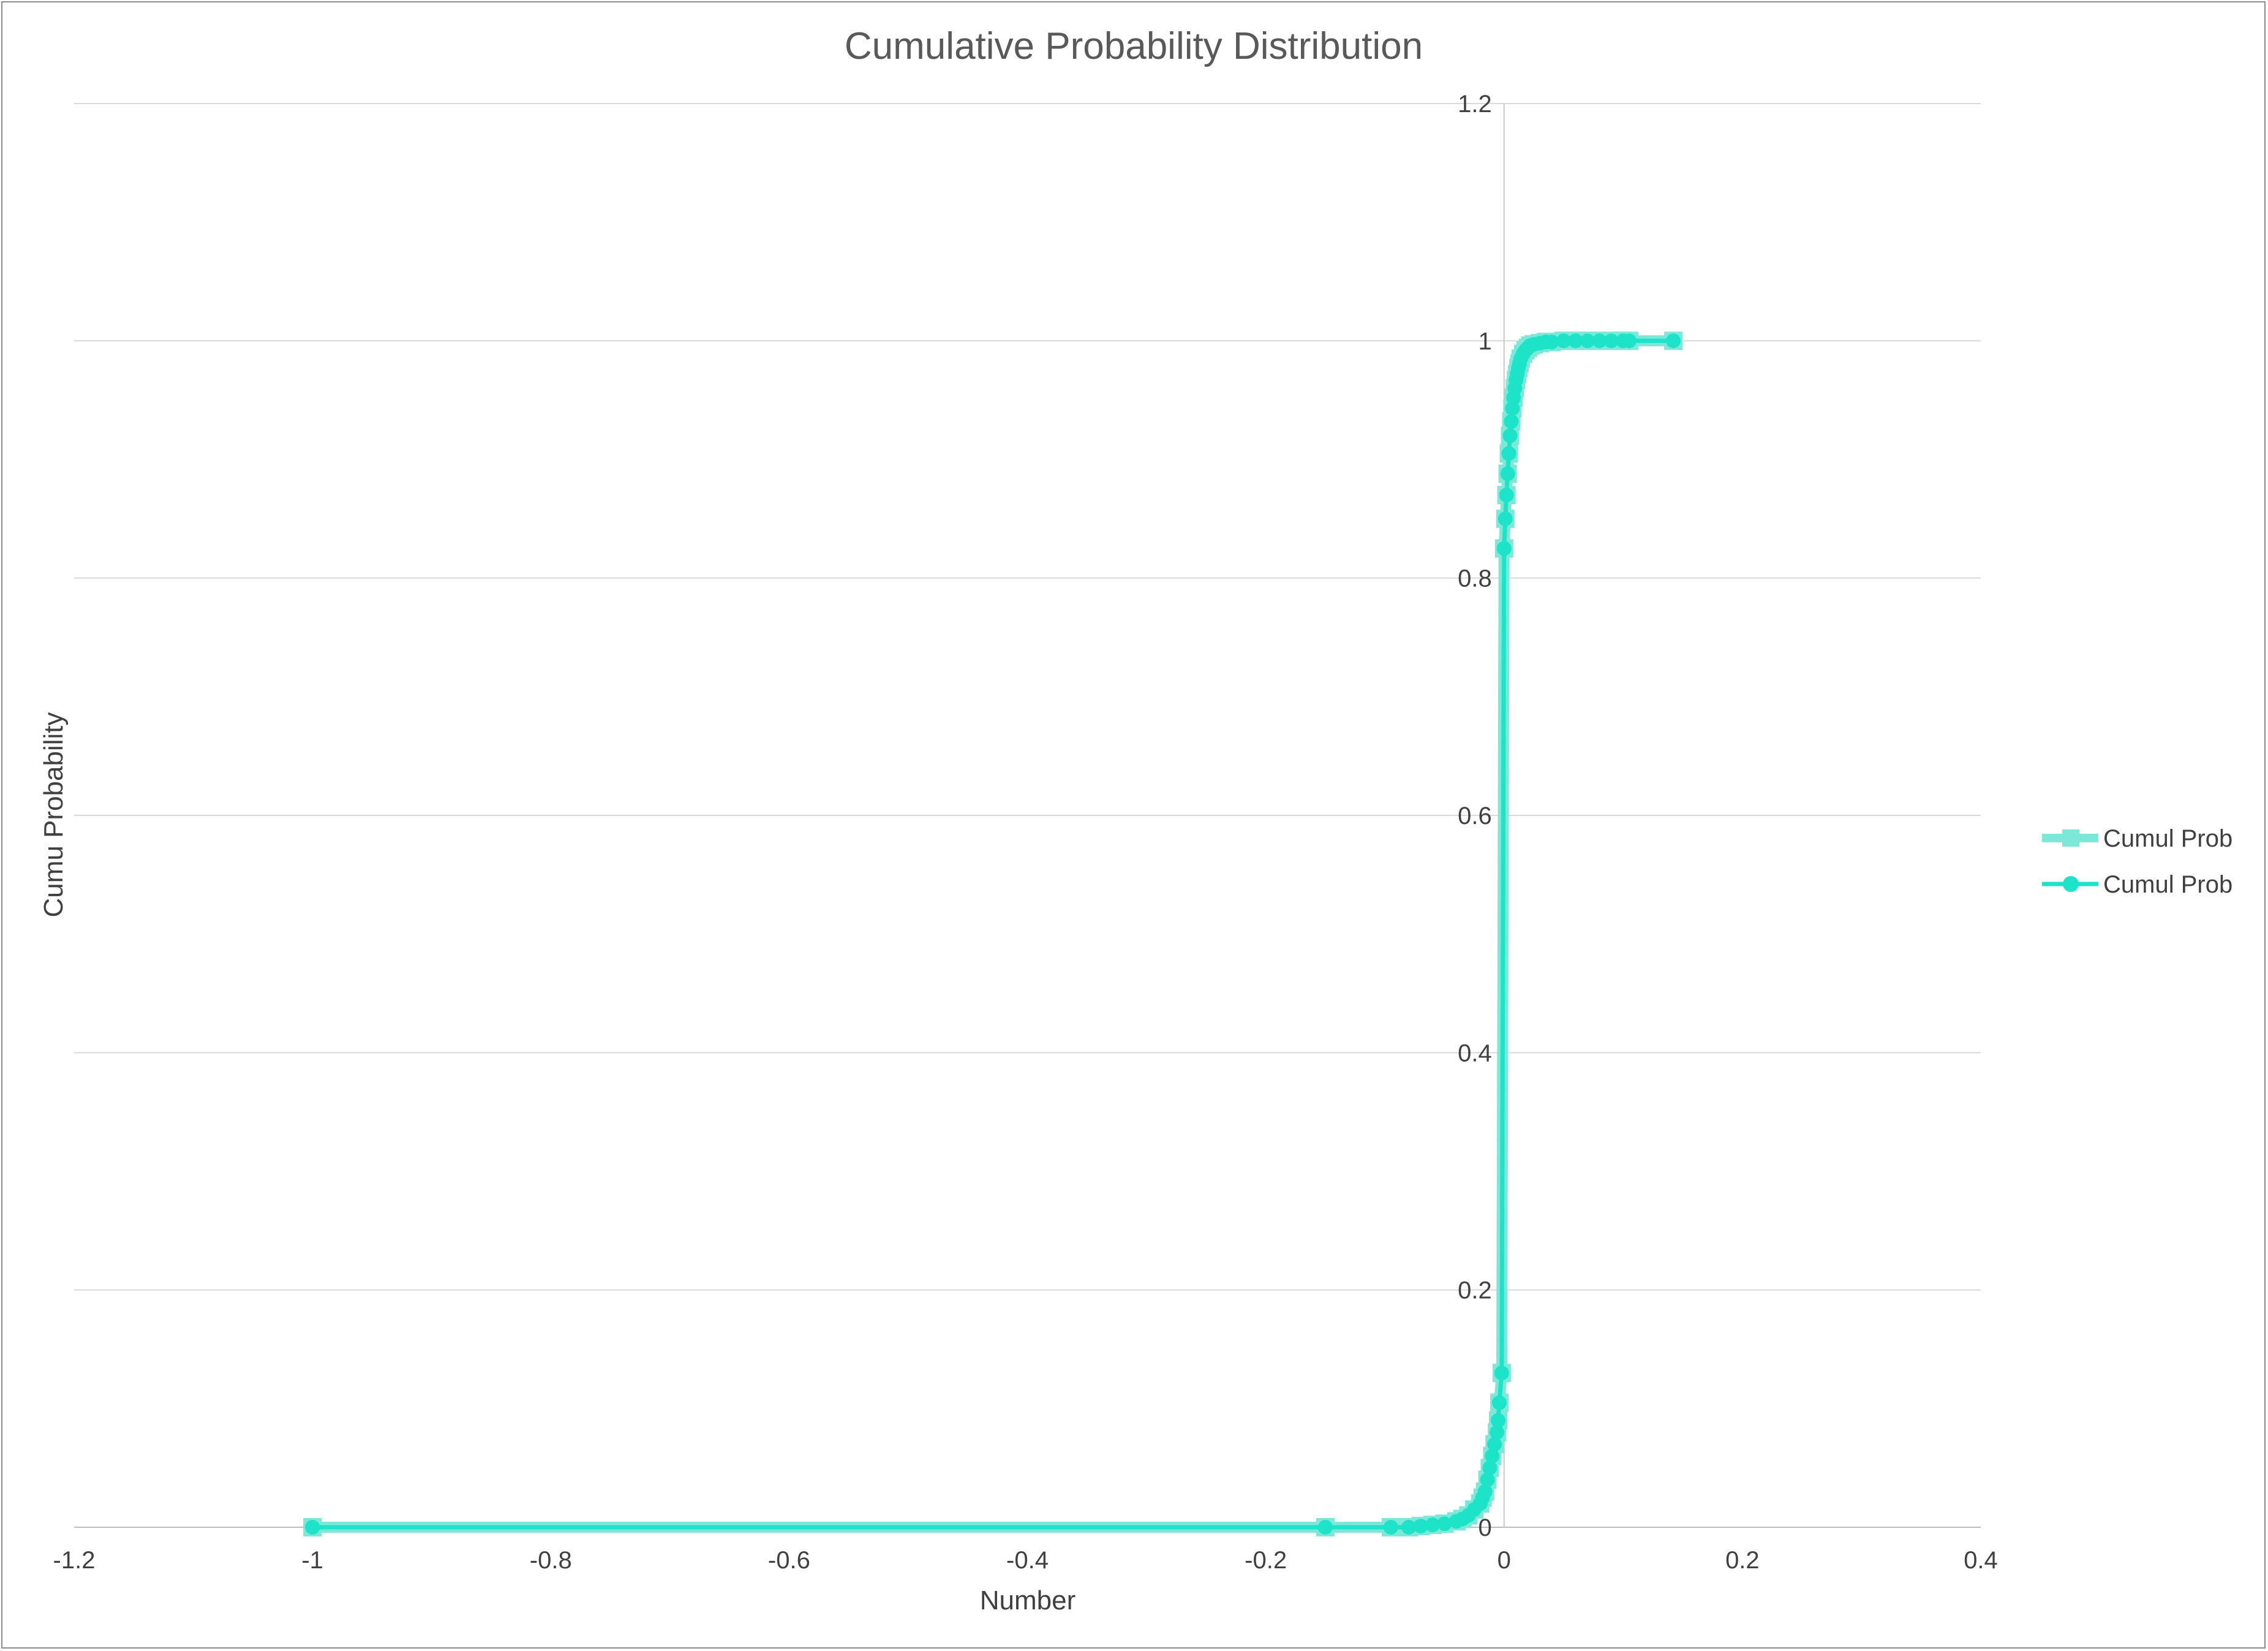 Image resolution: width=2268 pixels, height=1651 pixels. What do you see at coordinates (54, 814) in the screenshot?
I see `y-axis-title: Cumu Probability` at bounding box center [54, 814].